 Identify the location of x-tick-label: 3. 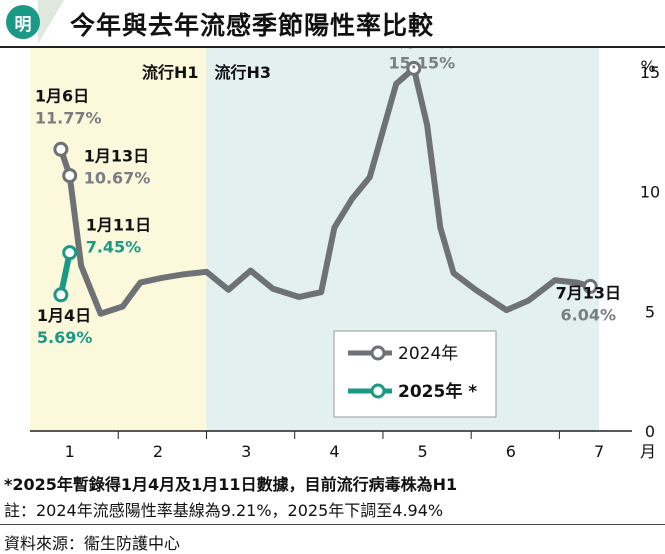
(246, 451).